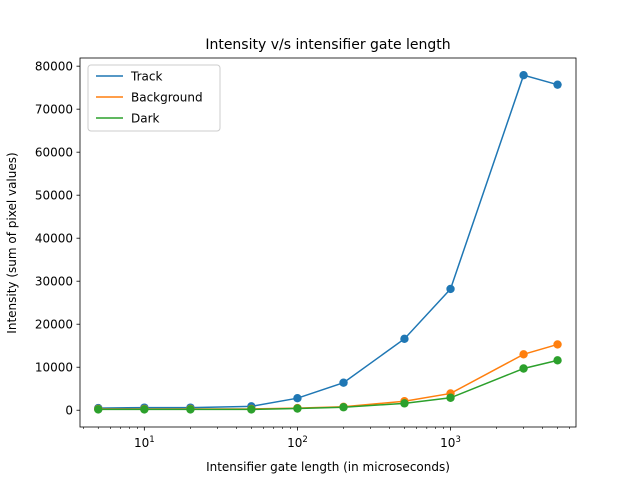 Image resolution: width=640 pixels, height=480 pixels. I want to click on x-tick-label: 10³, so click(450, 442).